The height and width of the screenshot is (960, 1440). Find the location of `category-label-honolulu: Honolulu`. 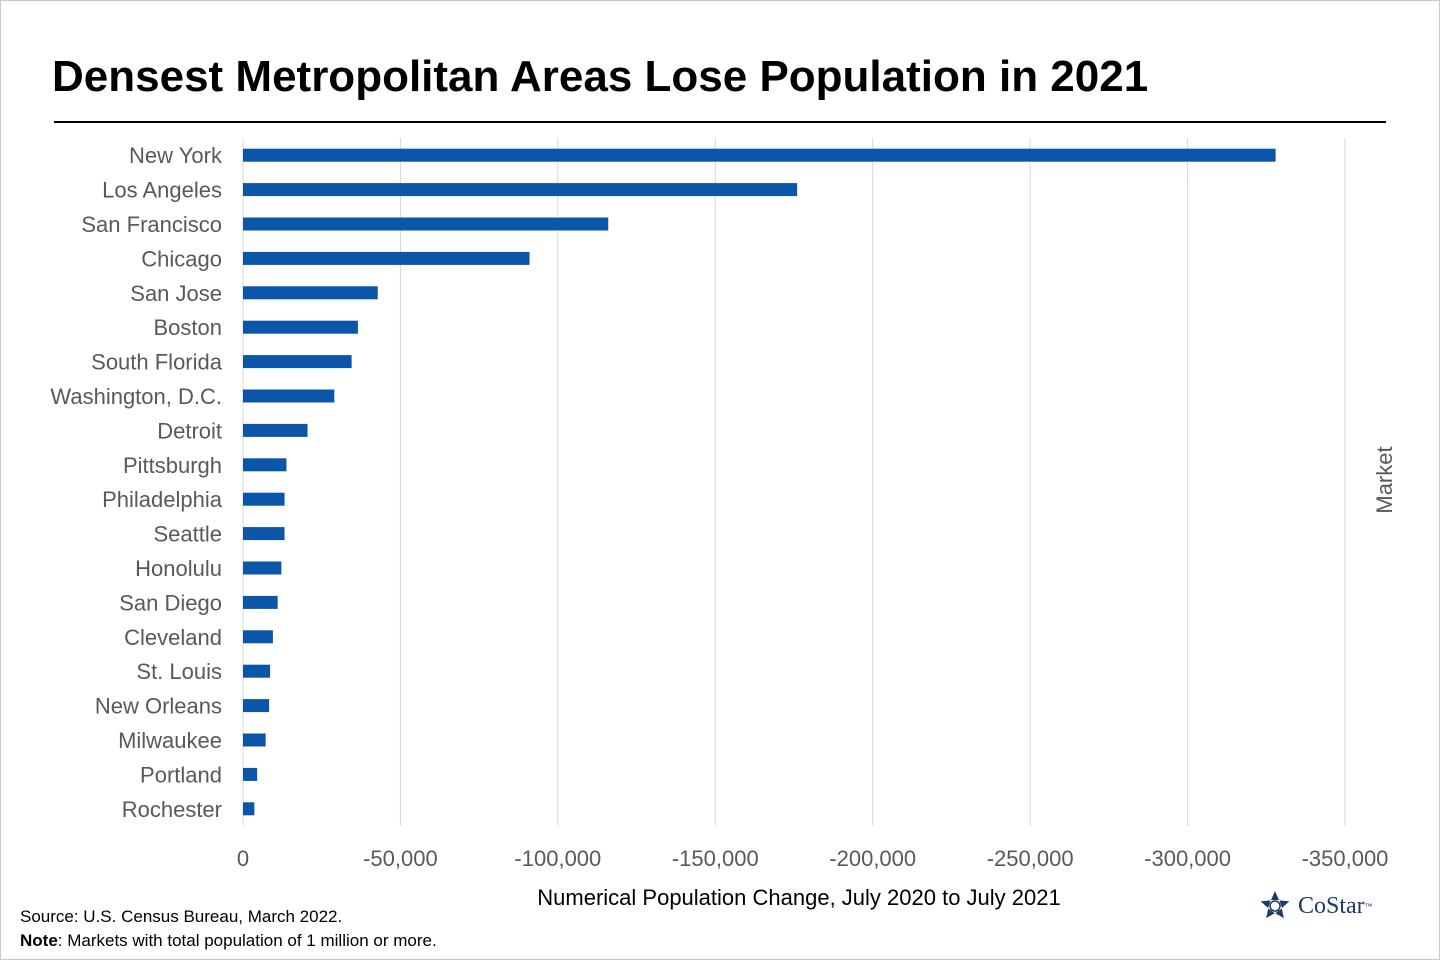

category-label-honolulu: Honolulu is located at coordinates (178, 568).